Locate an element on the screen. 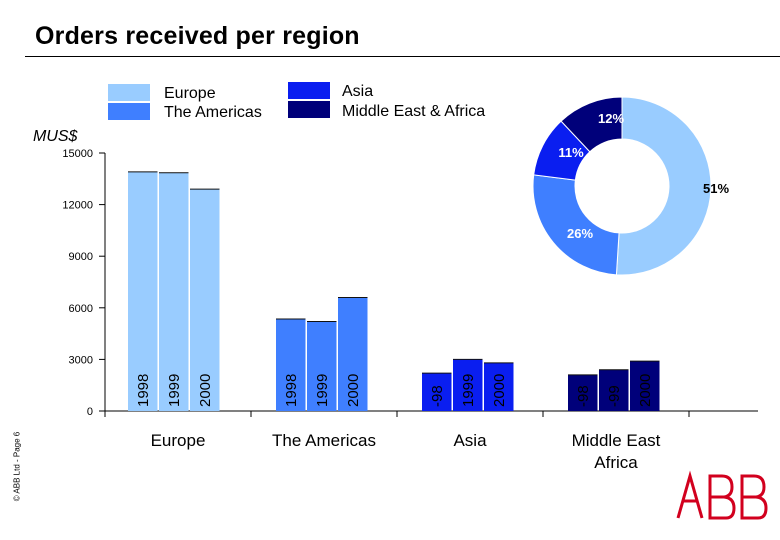 This screenshot has height=540, width=780. y-axis-unit-label: MUS$ is located at coordinates (55, 136).